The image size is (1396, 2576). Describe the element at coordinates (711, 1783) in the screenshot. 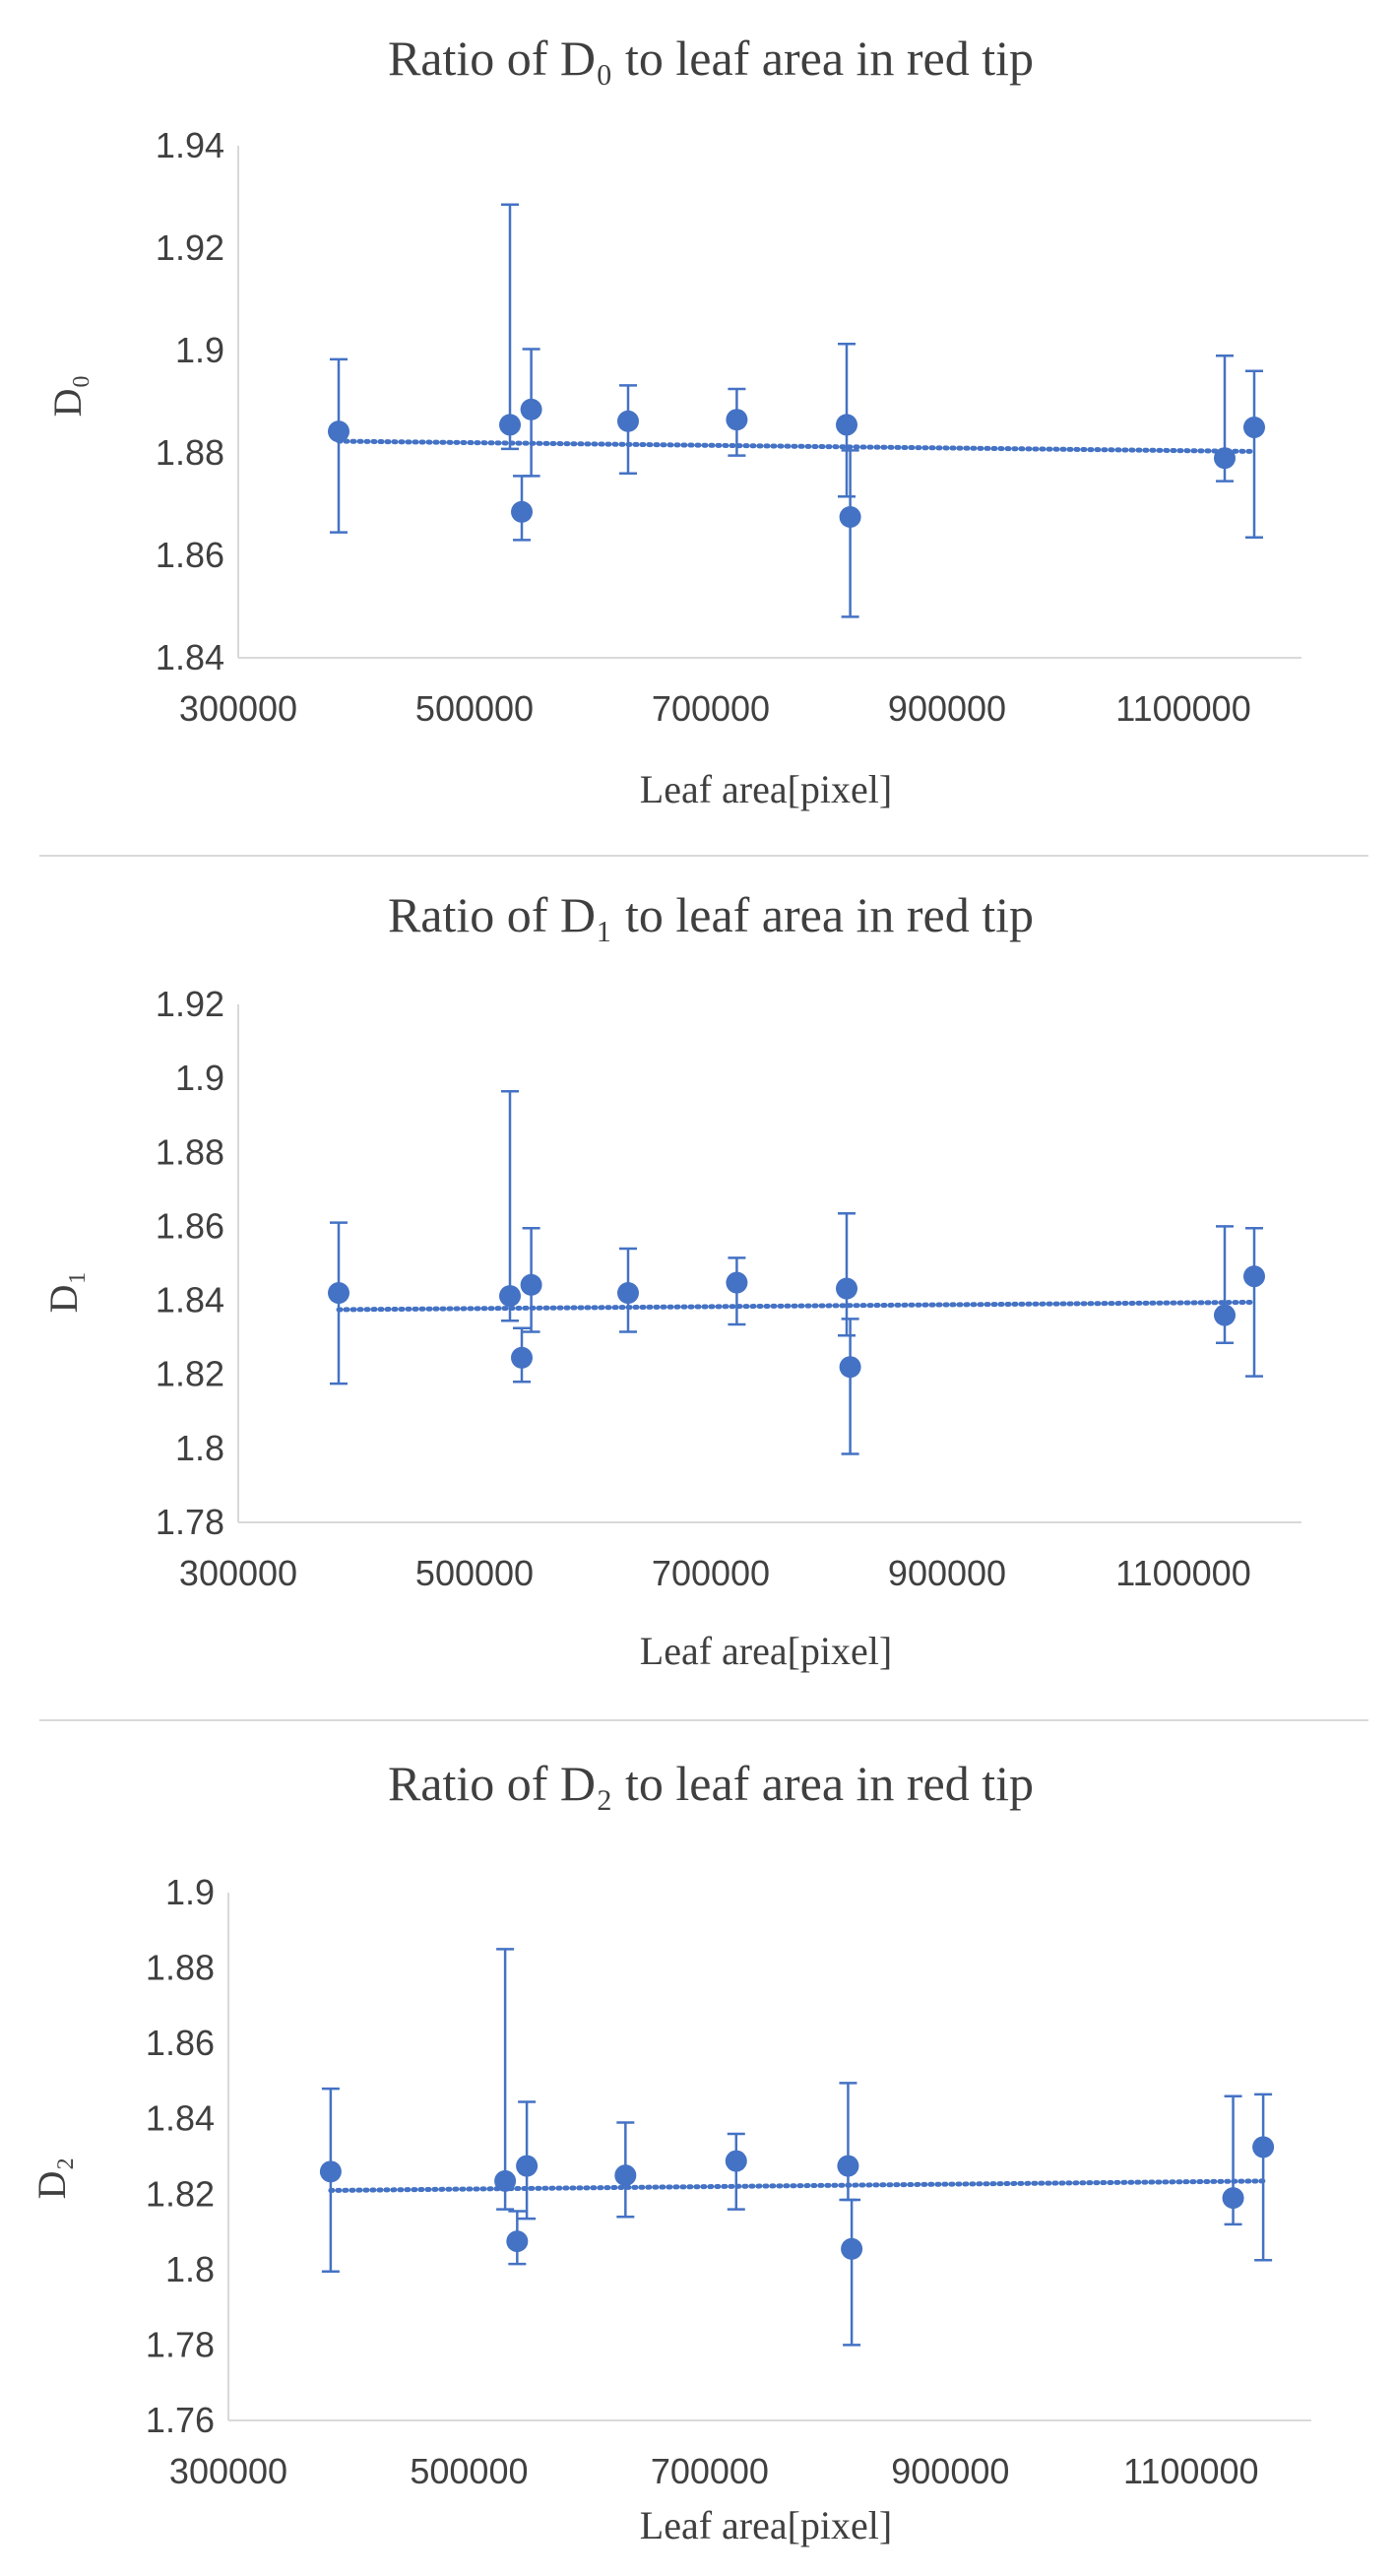

I see `chart-title: Ratio of D₂ to leaf area in red tip` at that location.